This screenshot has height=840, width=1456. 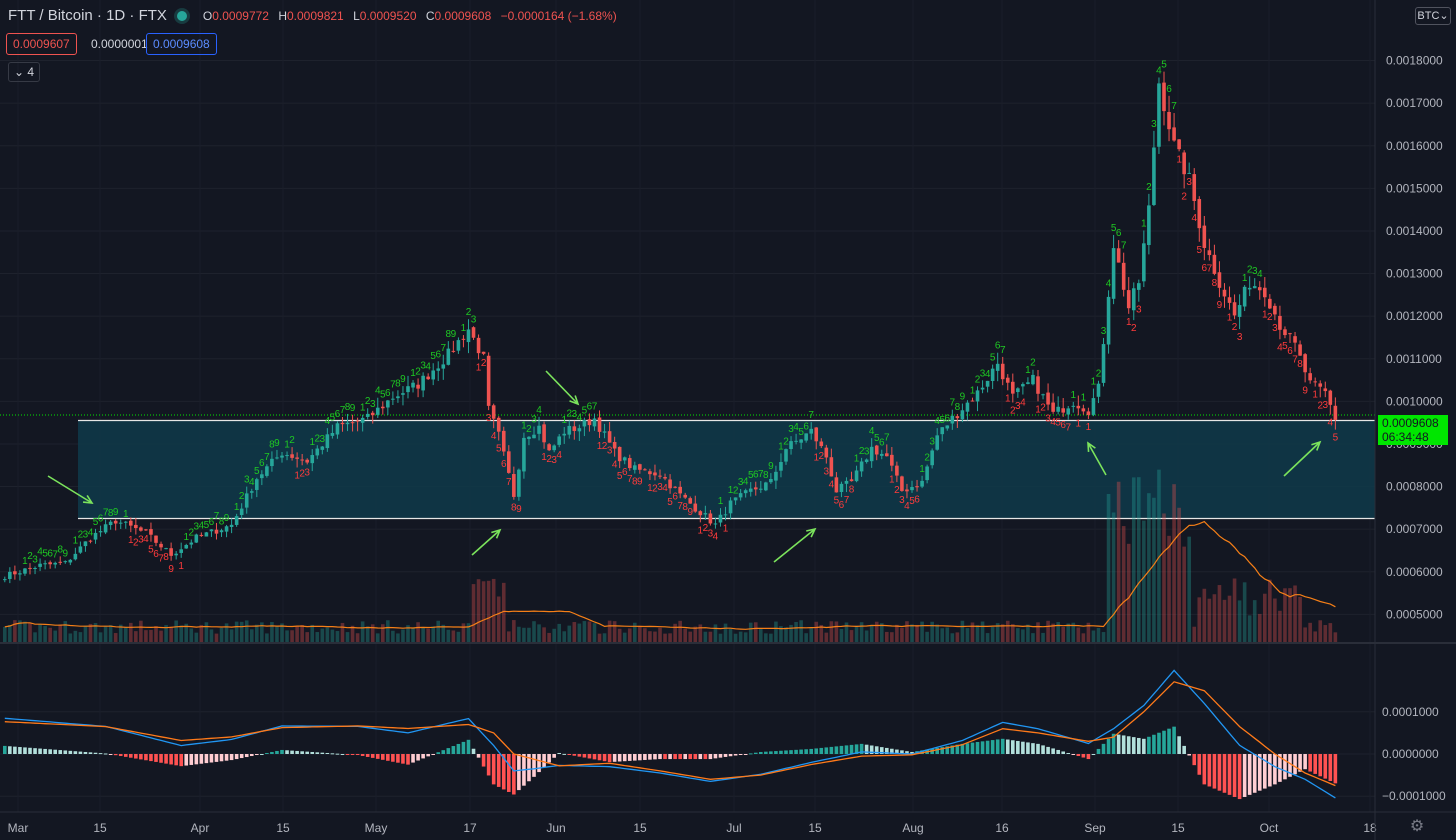 What do you see at coordinates (24, 72) in the screenshot?
I see `indicators-toggle-button: ⌄ 4` at bounding box center [24, 72].